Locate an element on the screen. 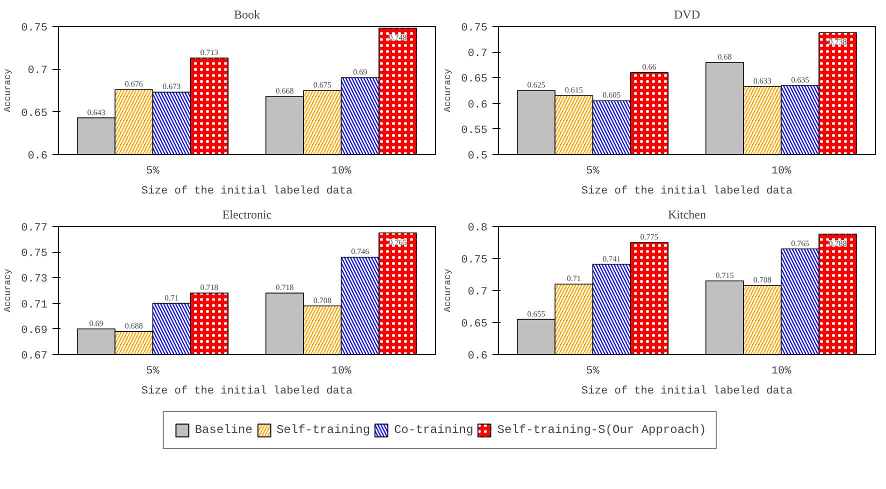 This screenshot has width=886, height=489. data-label: 0.668 is located at coordinates (285, 91).